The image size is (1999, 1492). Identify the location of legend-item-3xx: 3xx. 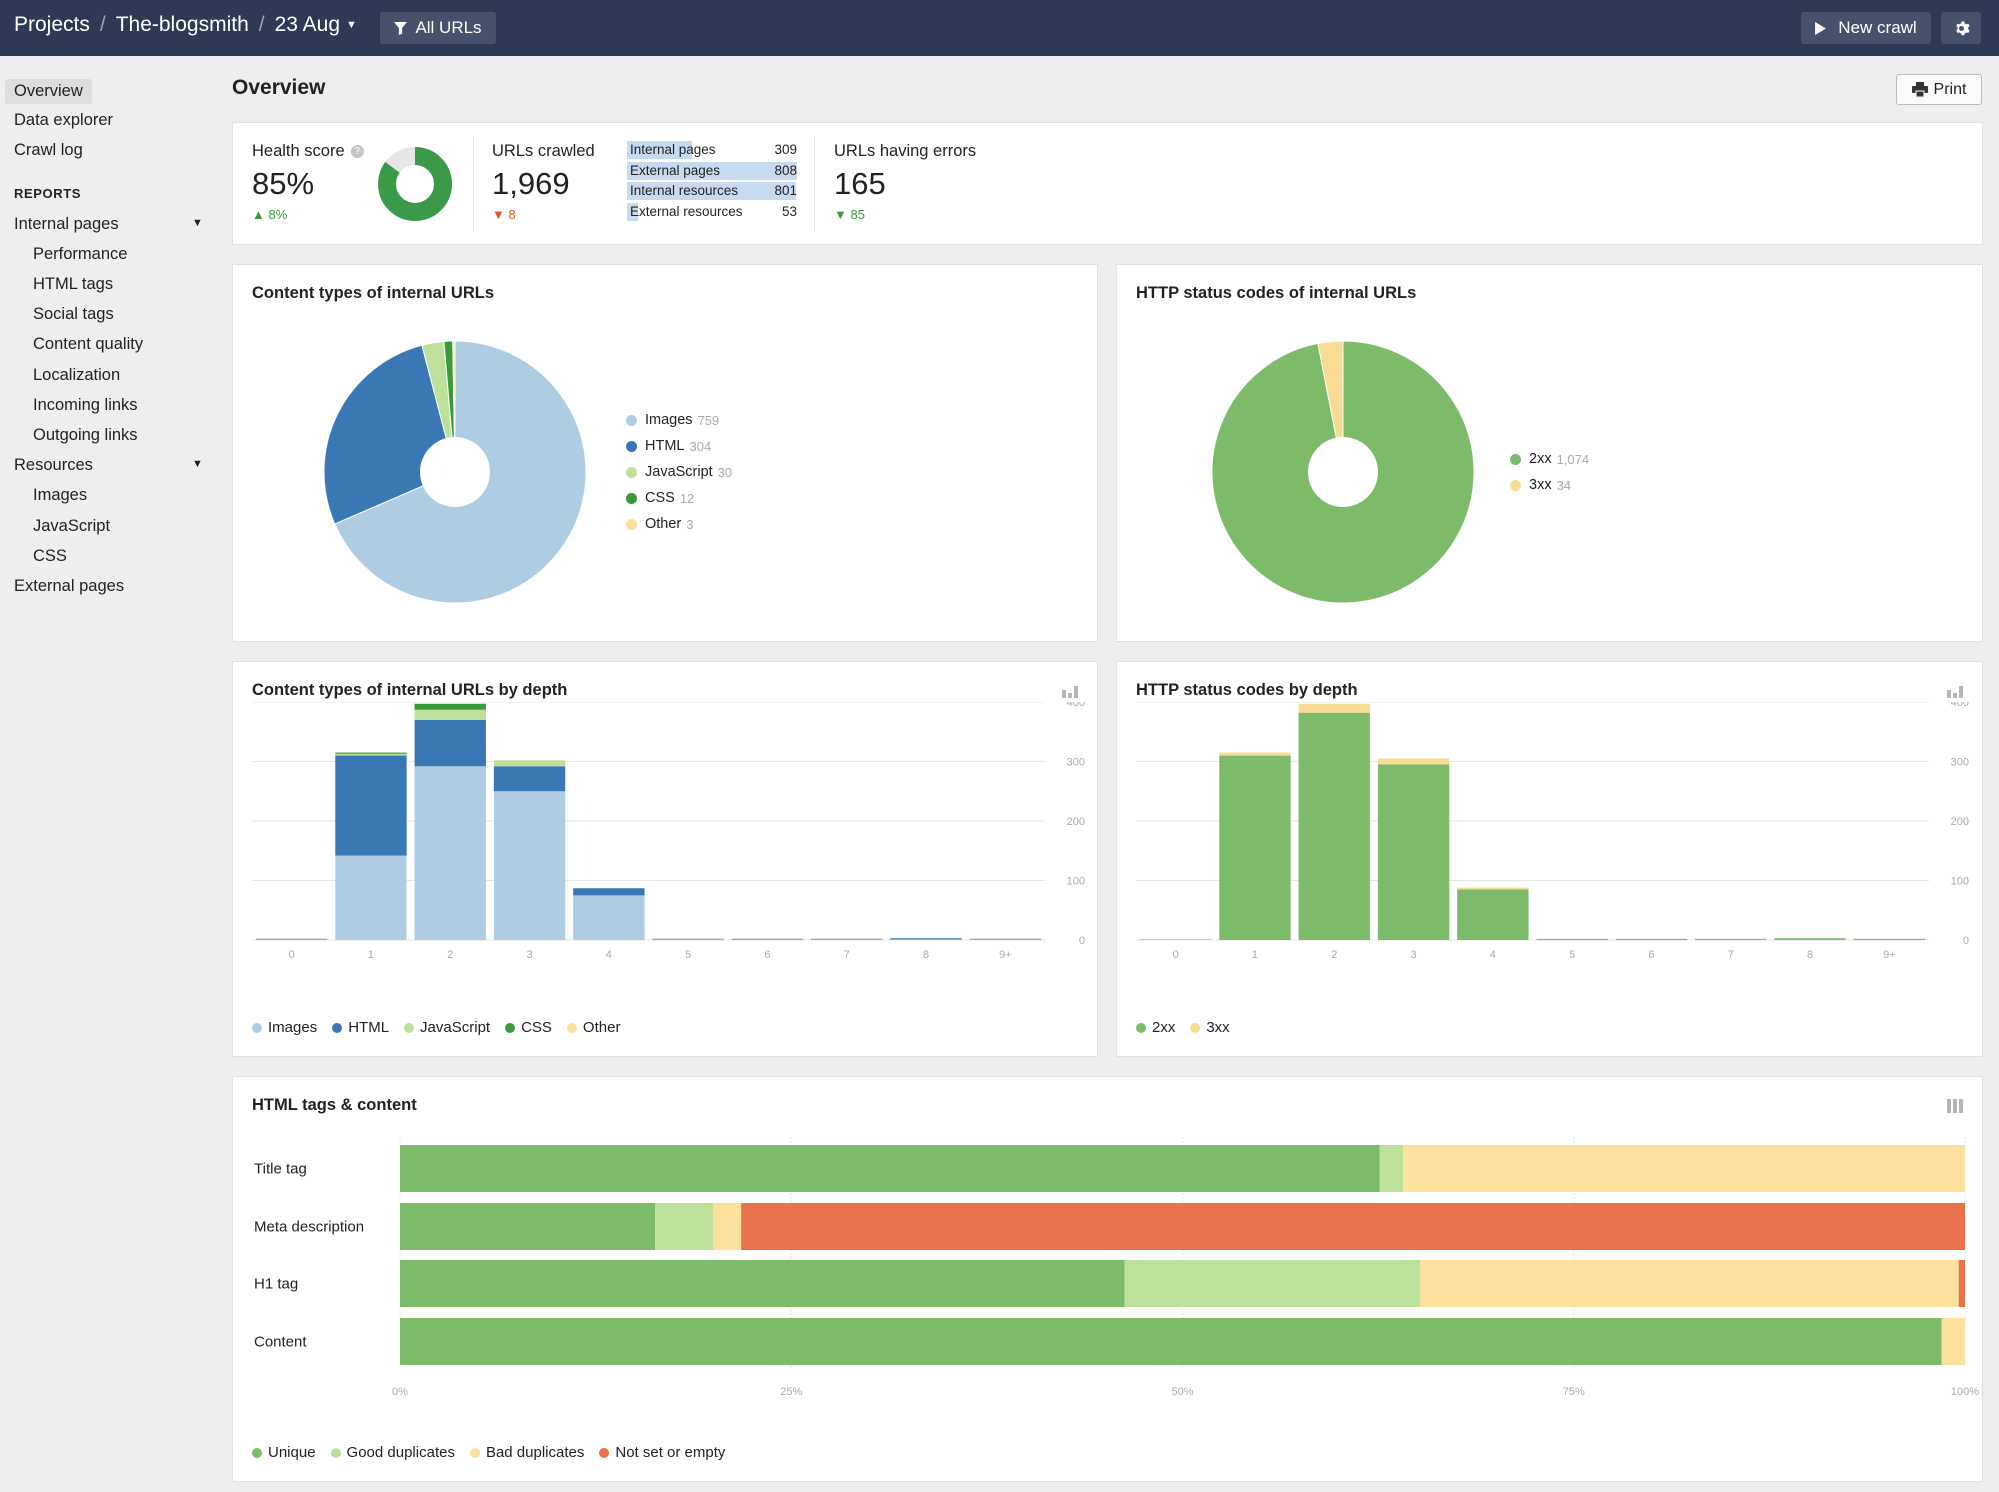
(1210, 1027).